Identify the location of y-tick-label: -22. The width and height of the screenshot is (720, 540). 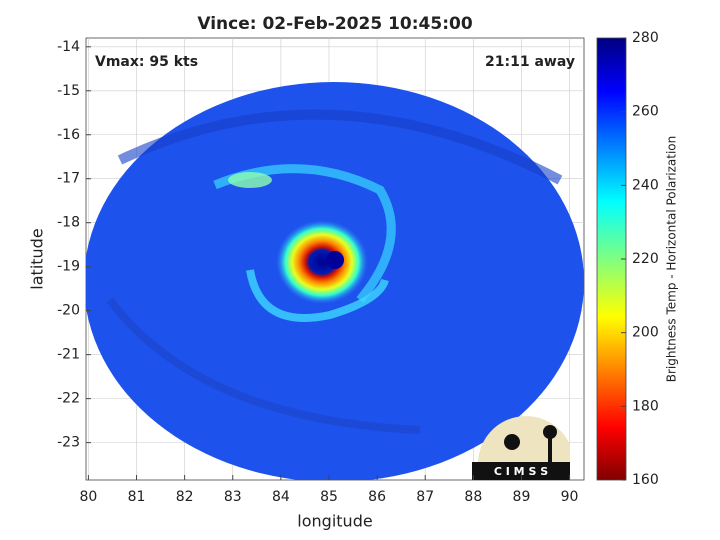
(68, 399).